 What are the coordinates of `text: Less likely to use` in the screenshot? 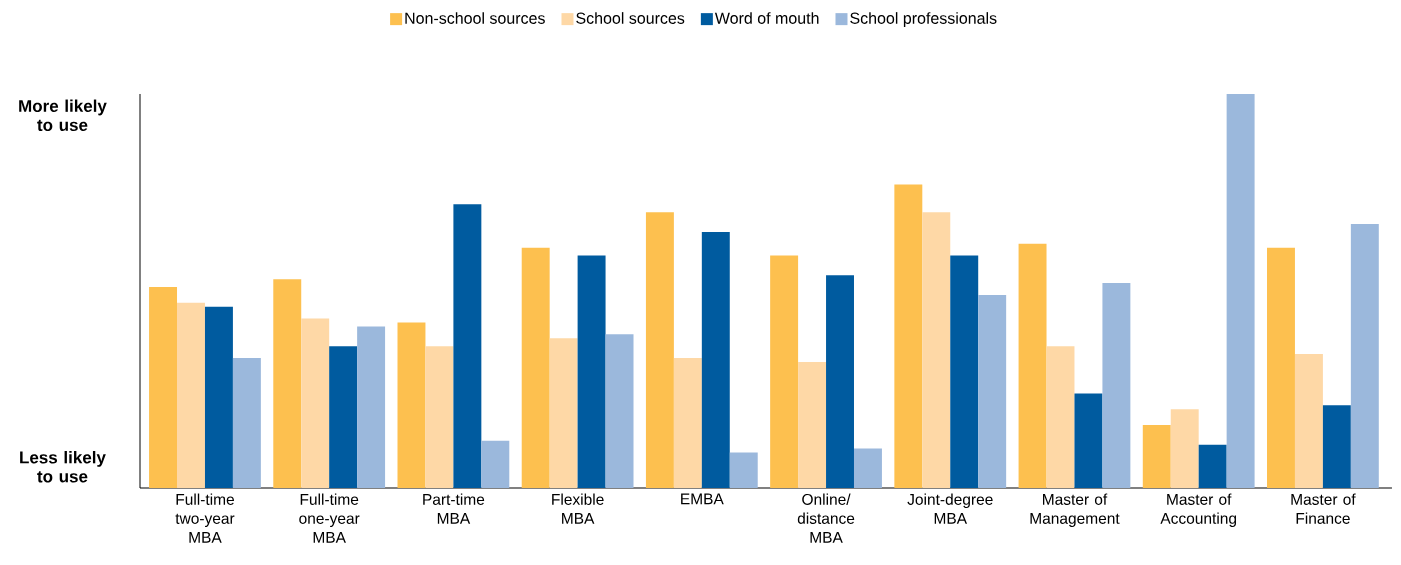 It's located at (63, 466).